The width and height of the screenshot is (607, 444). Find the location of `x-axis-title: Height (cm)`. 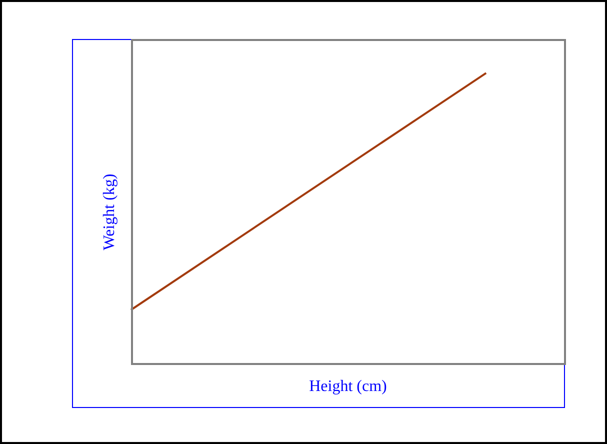

x-axis-title: Height (cm) is located at coordinates (348, 387).